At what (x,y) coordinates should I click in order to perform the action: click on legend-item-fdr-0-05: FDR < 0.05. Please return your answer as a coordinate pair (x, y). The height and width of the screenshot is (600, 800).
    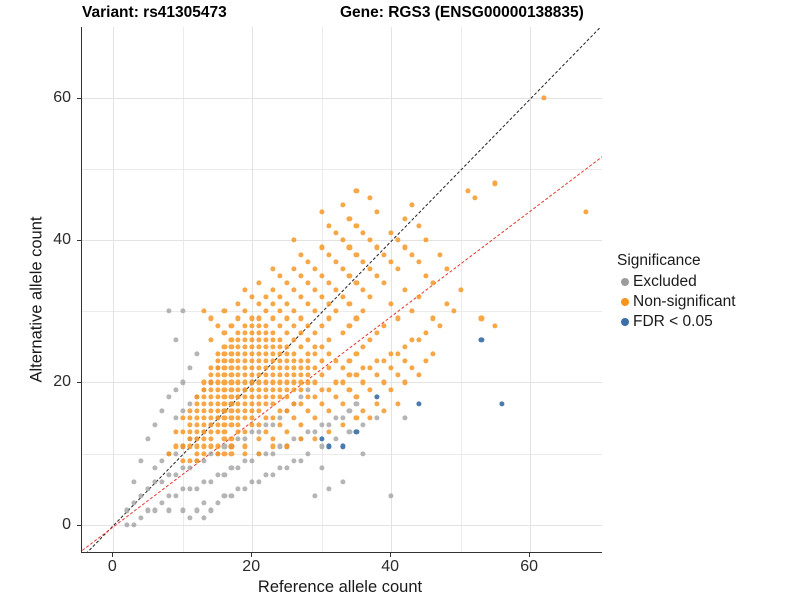
    Looking at the image, I should click on (707, 322).